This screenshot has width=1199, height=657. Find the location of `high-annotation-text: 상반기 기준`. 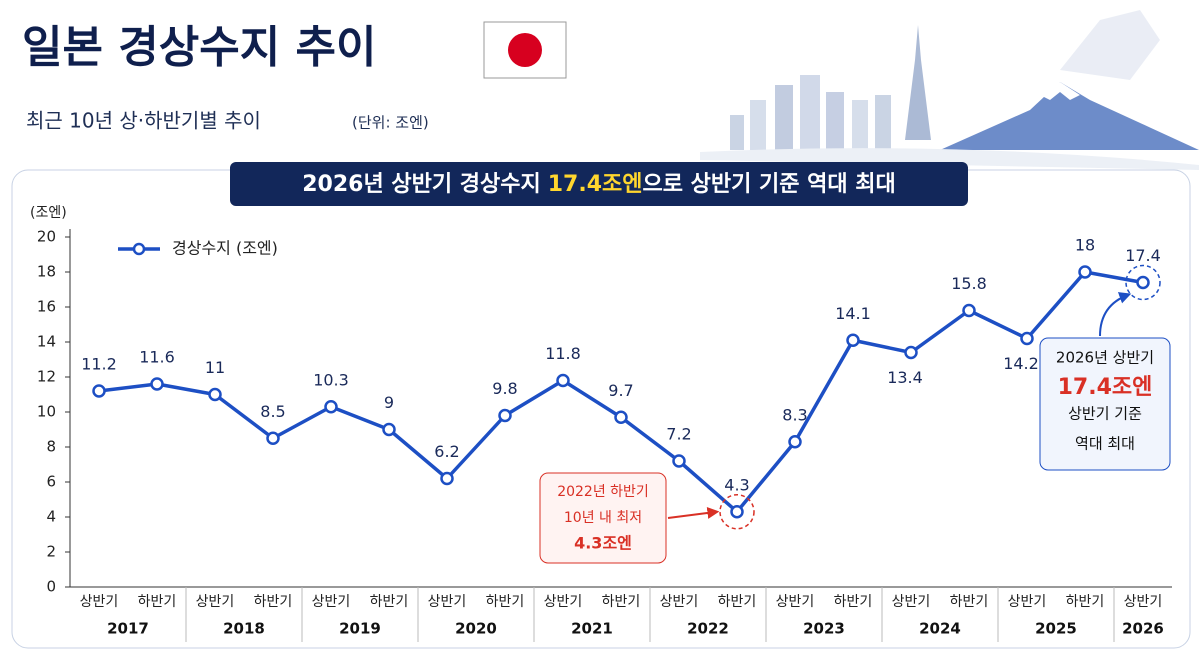

high-annotation-text: 상반기 기준 is located at coordinates (1105, 414).